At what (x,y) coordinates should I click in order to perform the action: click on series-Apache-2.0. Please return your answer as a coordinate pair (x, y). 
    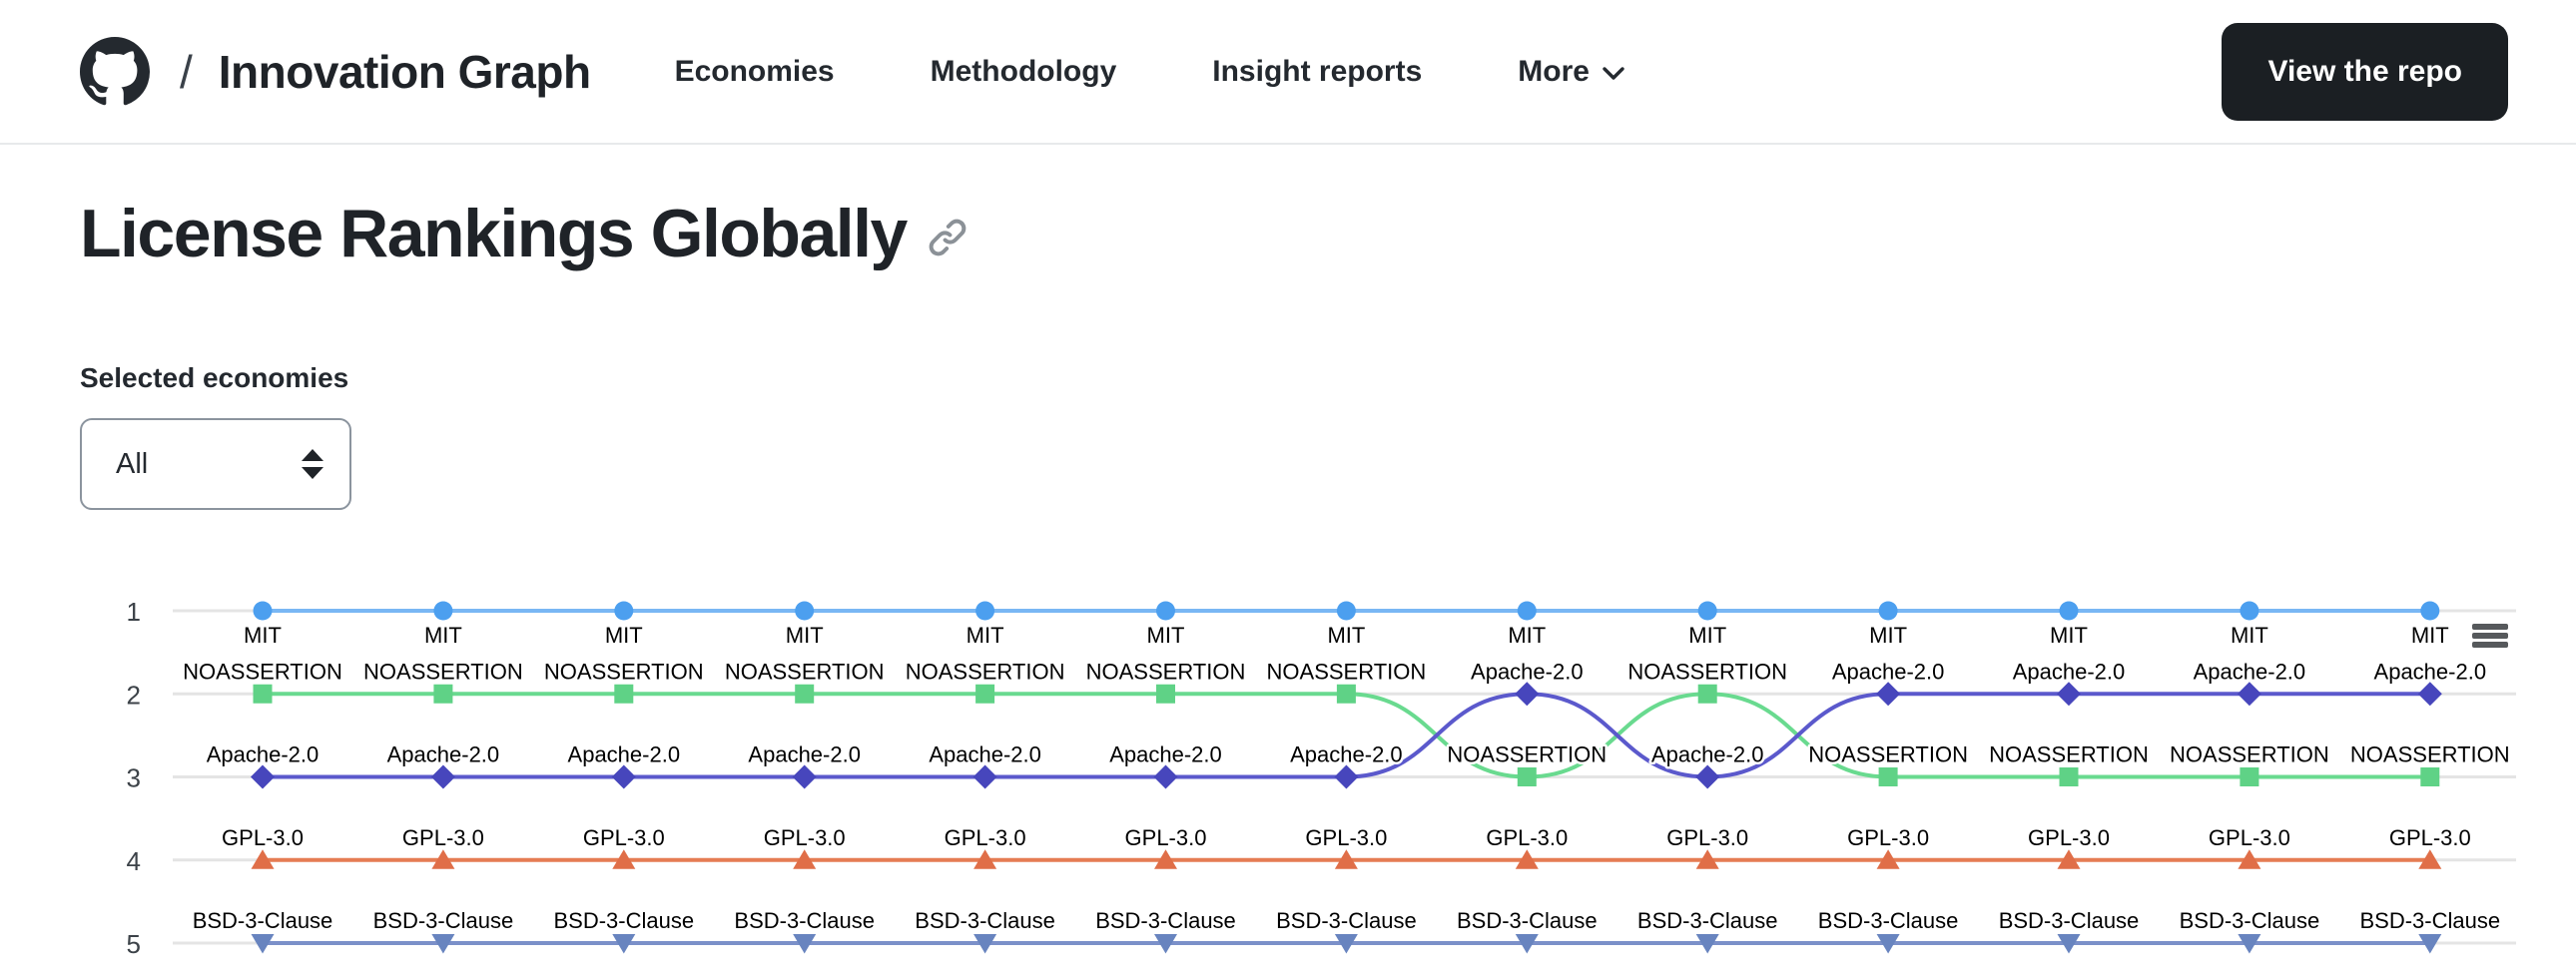
    Looking at the image, I should click on (1346, 735).